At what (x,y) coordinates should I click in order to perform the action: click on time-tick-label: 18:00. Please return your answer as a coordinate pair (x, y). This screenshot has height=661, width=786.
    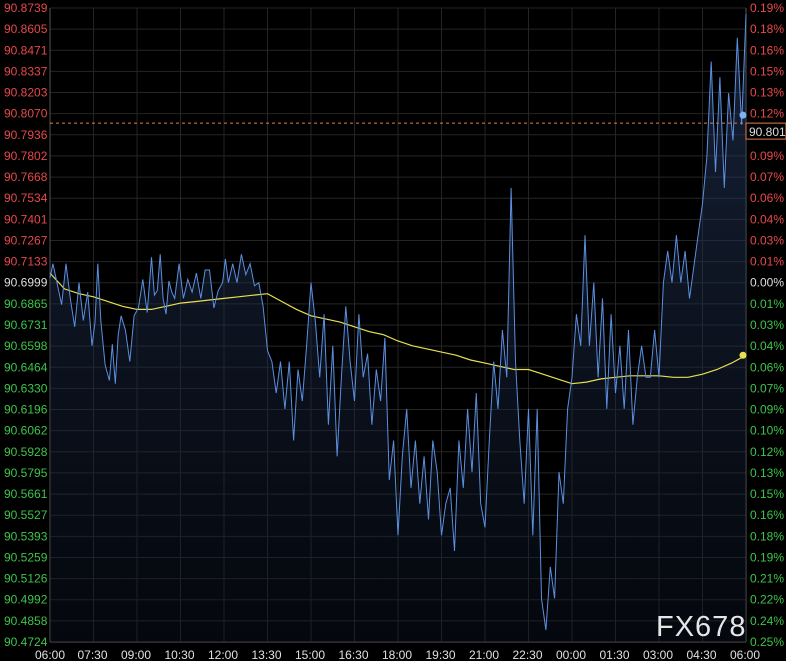
    Looking at the image, I should click on (397, 654).